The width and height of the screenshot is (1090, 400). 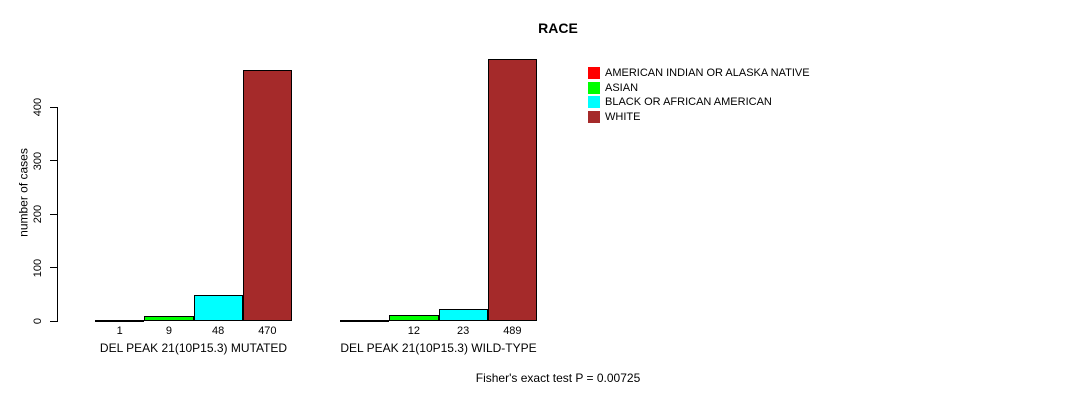 What do you see at coordinates (623, 116) in the screenshot?
I see `legend-label: WHITE` at bounding box center [623, 116].